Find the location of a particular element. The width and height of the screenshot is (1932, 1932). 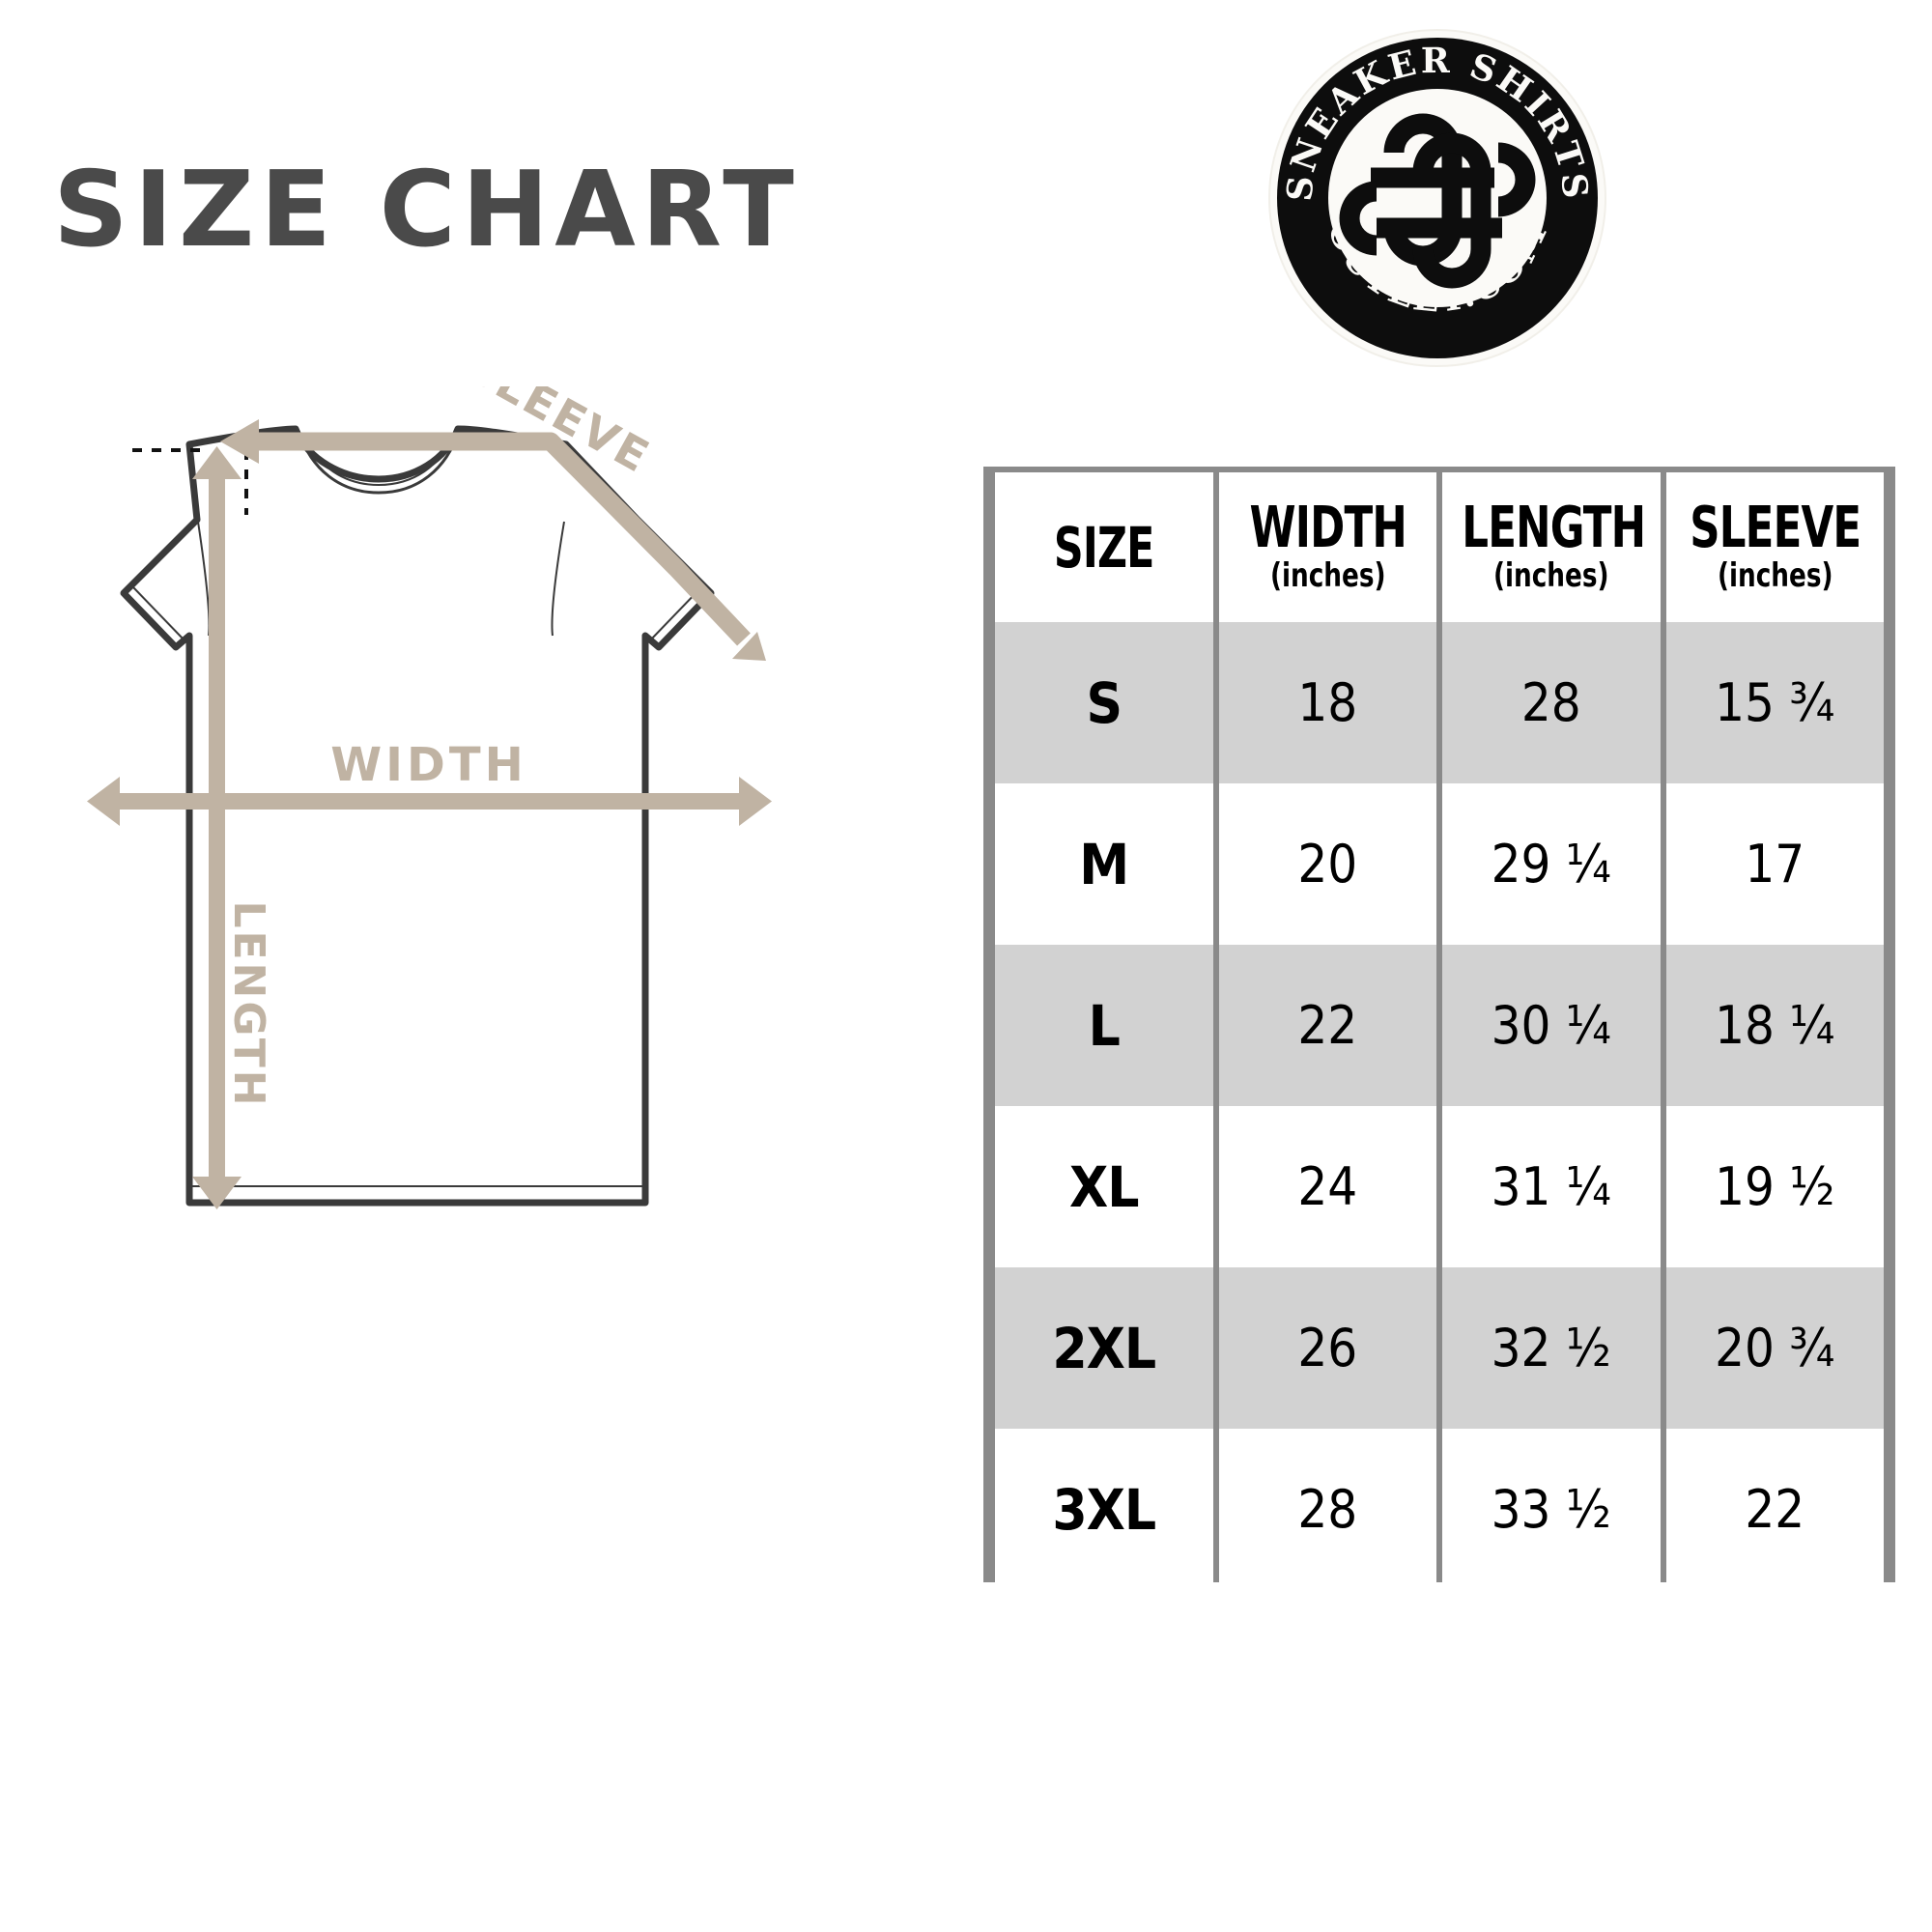

length-arrow-shaft is located at coordinates (217, 828).